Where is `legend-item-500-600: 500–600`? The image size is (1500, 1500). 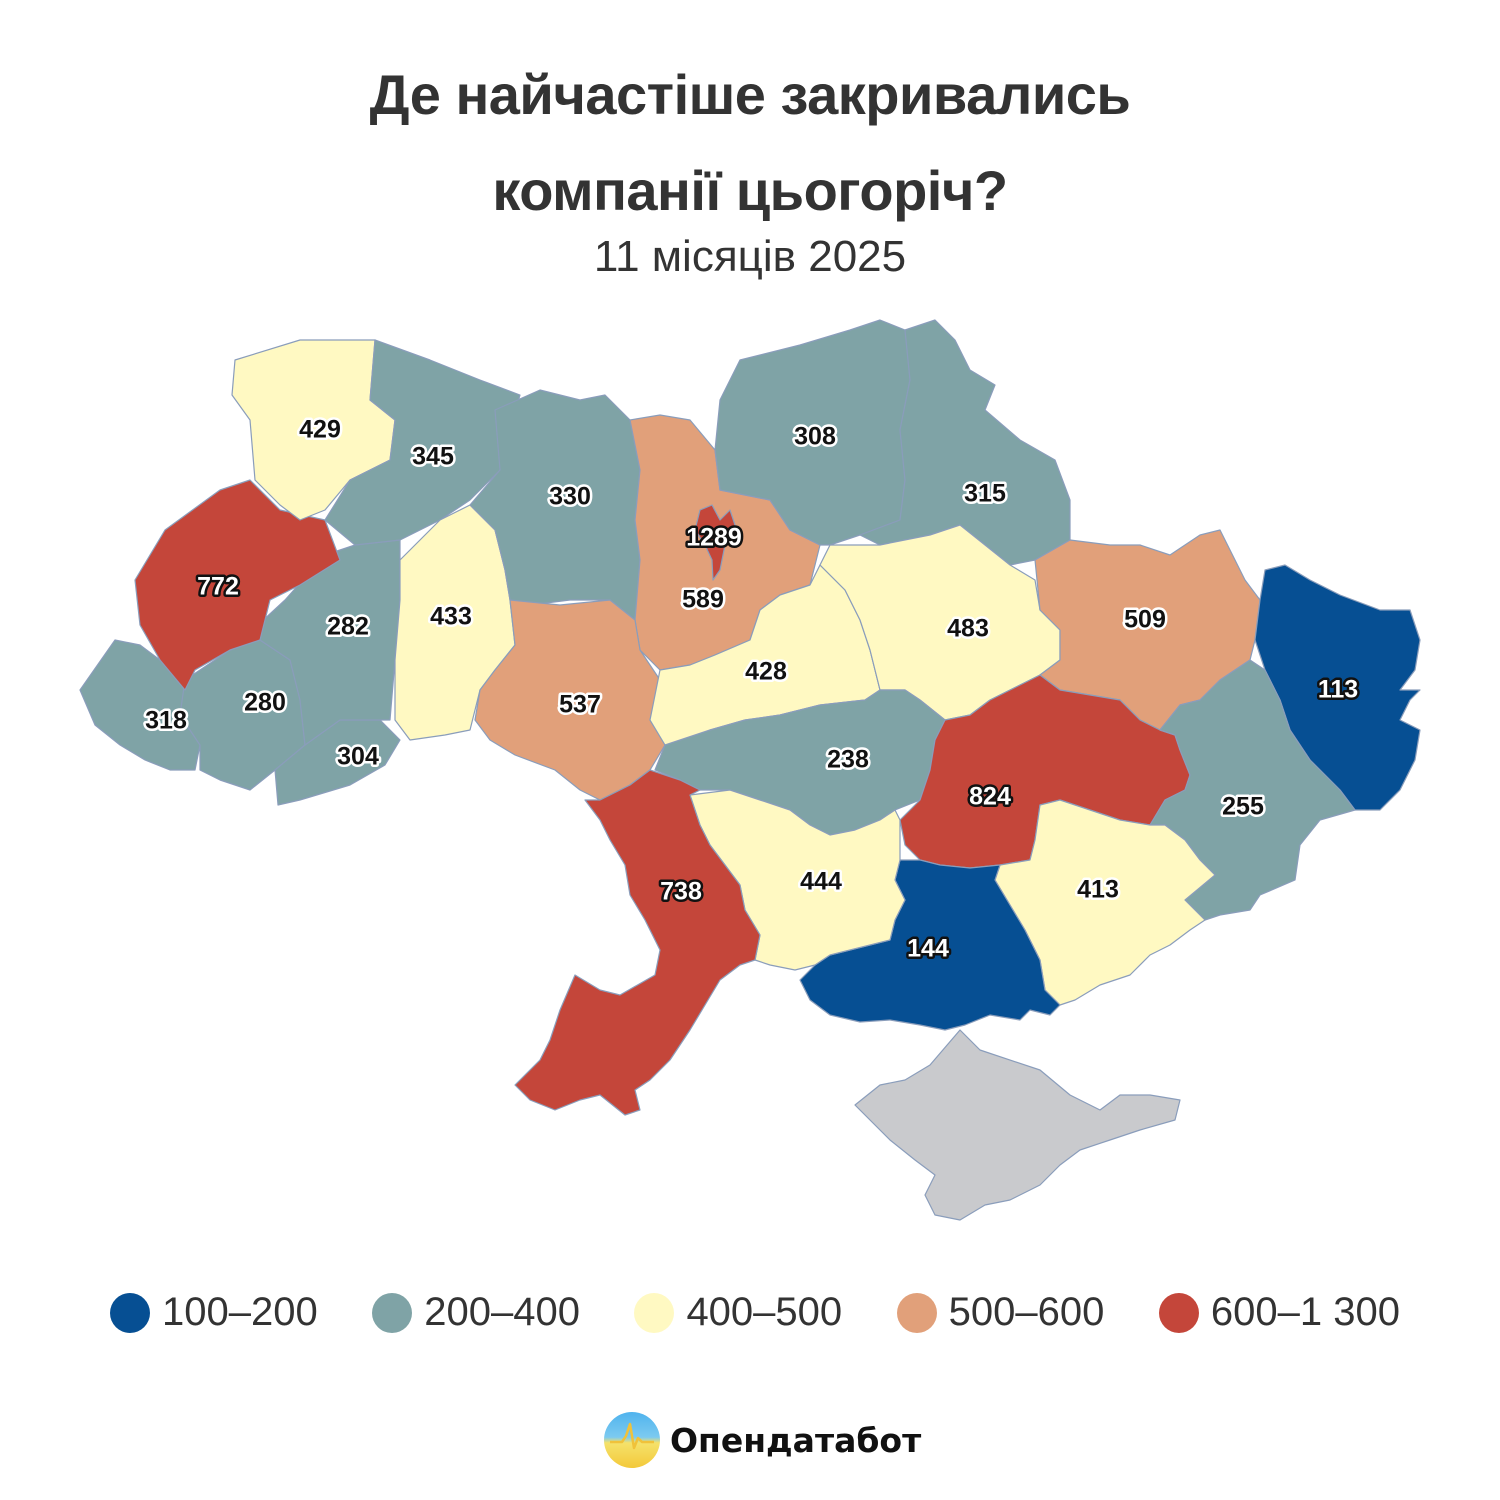 legend-item-500-600: 500–600 is located at coordinates (1000, 1312).